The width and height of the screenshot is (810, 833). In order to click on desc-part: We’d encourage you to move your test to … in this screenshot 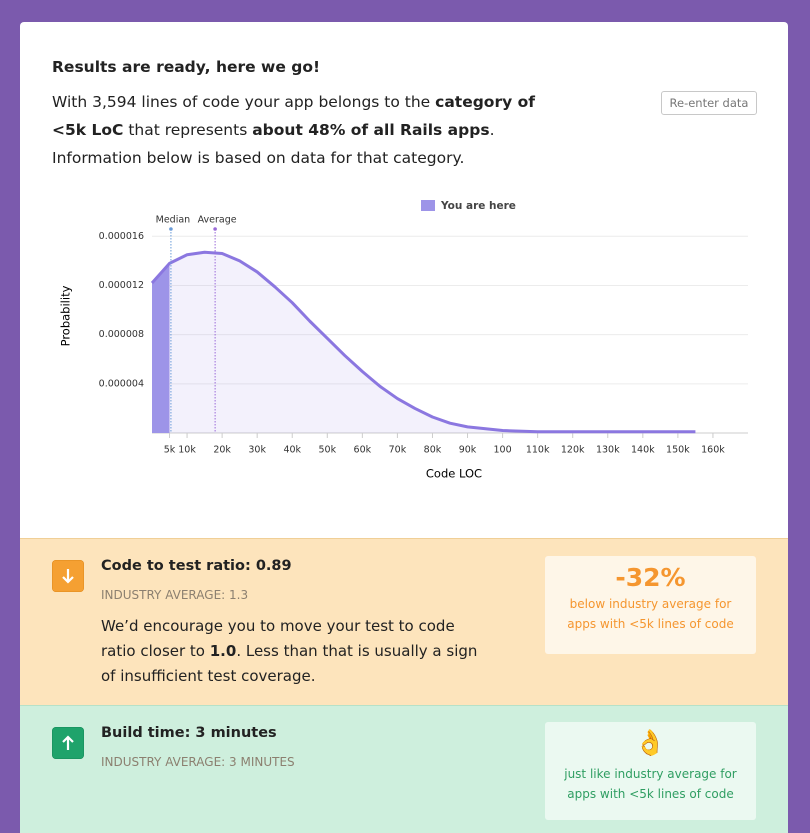, I will do `click(278, 638)`.